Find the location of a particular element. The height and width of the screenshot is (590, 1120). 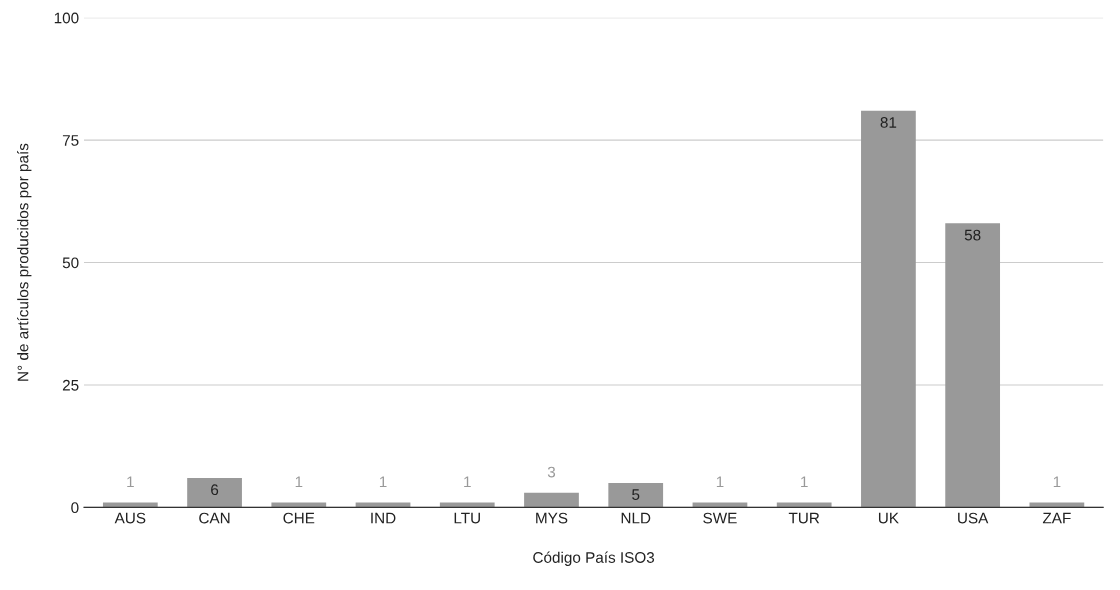

x-tick-label: IND is located at coordinates (383, 518).